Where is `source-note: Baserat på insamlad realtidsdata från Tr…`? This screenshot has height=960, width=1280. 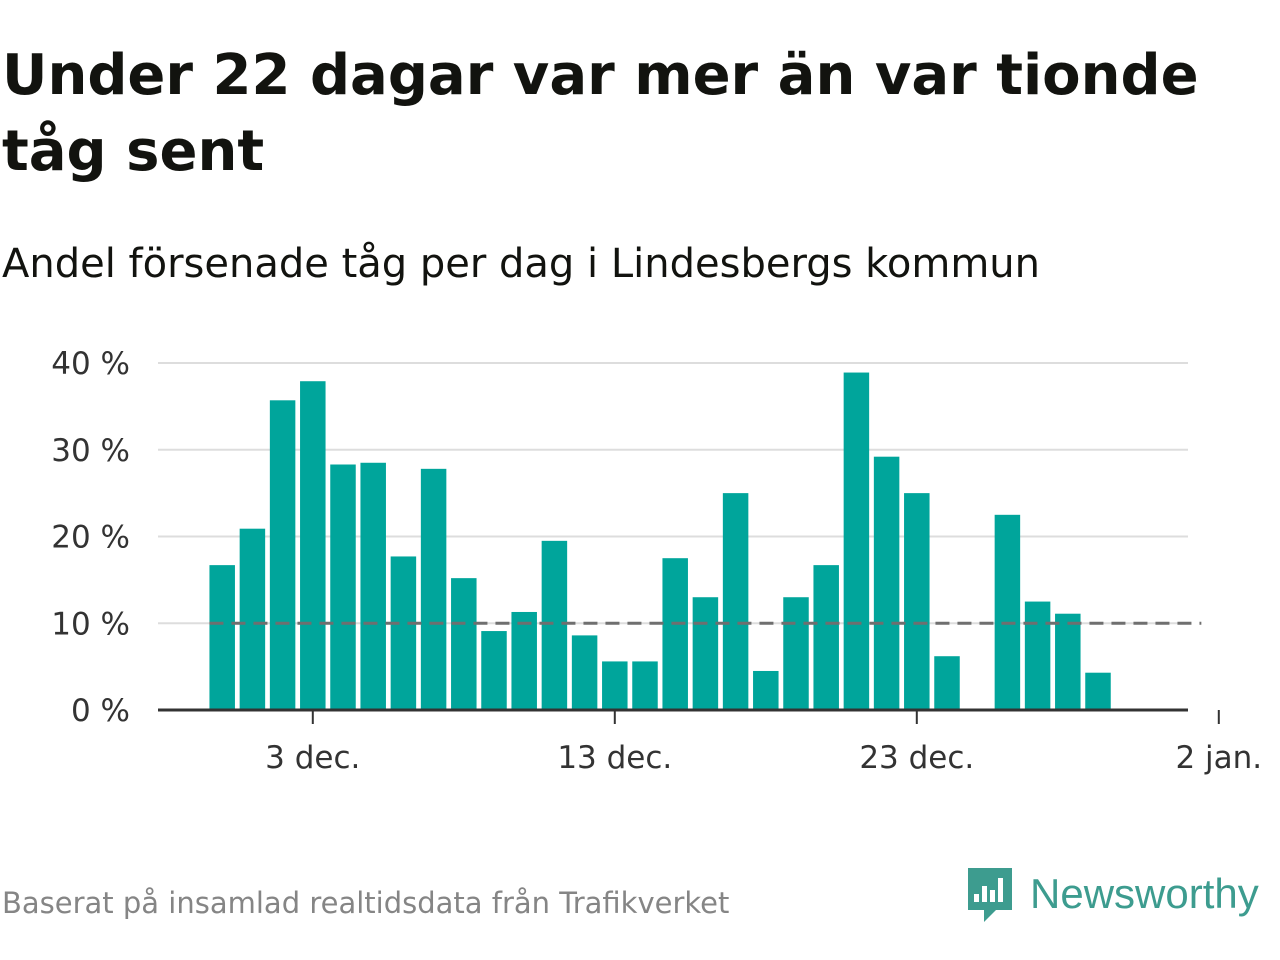 source-note: Baserat på insamlad realtidsdata från Tr… is located at coordinates (366, 903).